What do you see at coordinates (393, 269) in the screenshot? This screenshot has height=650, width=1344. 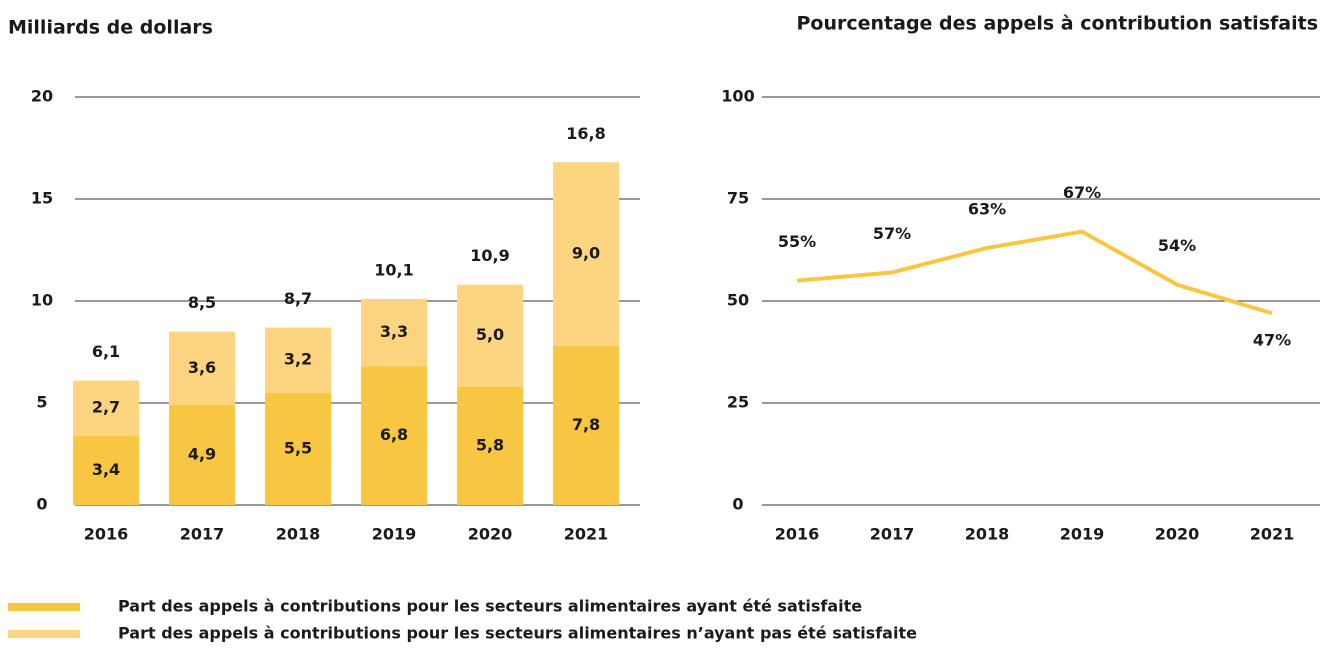 I see `total-label: 10,1` at bounding box center [393, 269].